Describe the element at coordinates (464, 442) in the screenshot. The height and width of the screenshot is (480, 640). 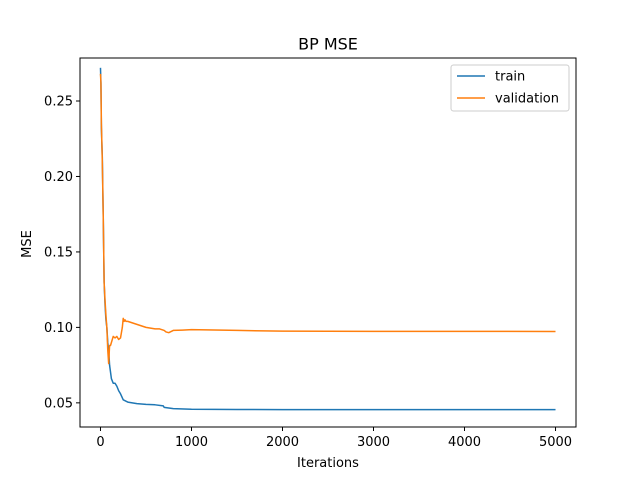
I see `x-tick-label: 4000` at that location.